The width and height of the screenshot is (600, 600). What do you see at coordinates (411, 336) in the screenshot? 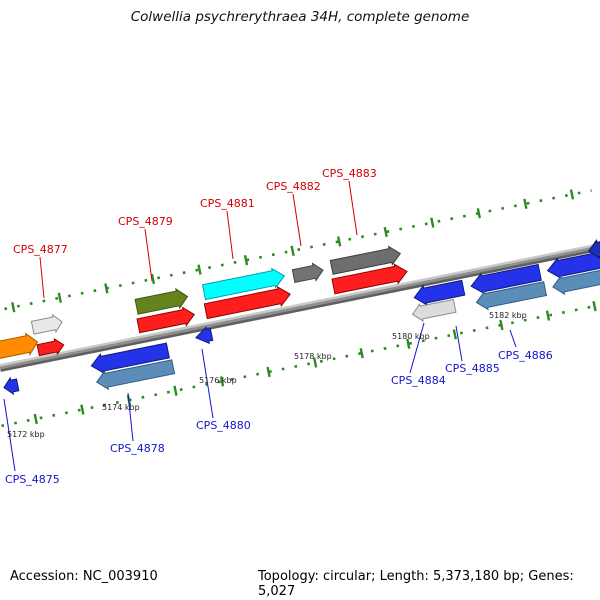
I see `scale-label: 5180 kbp` at bounding box center [411, 336].